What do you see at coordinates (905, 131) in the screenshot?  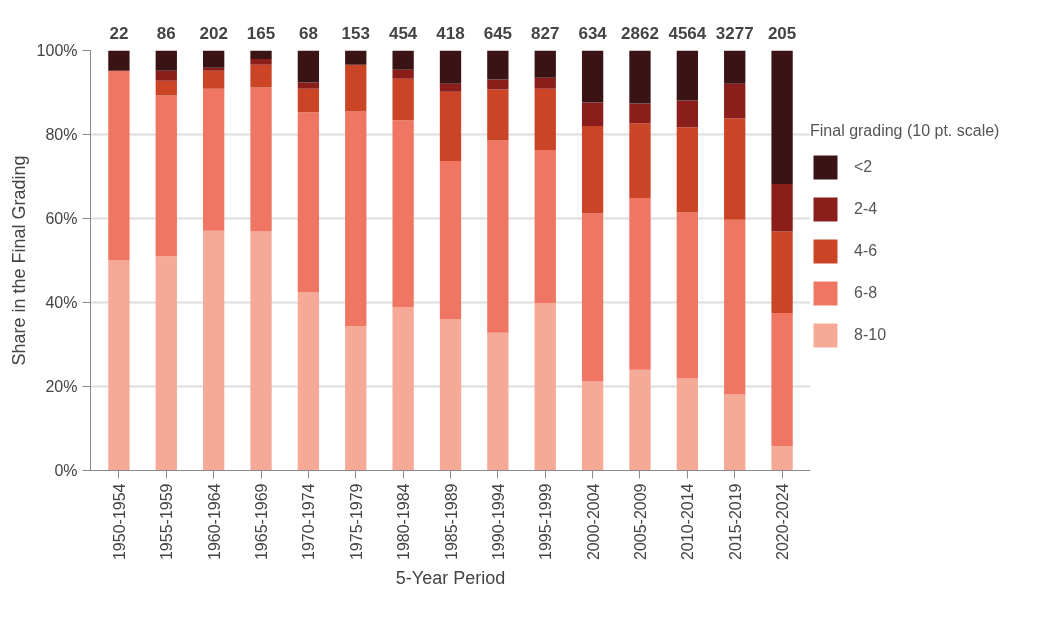 I see `legend-title: Final grading (10 pt. scale)` at bounding box center [905, 131].